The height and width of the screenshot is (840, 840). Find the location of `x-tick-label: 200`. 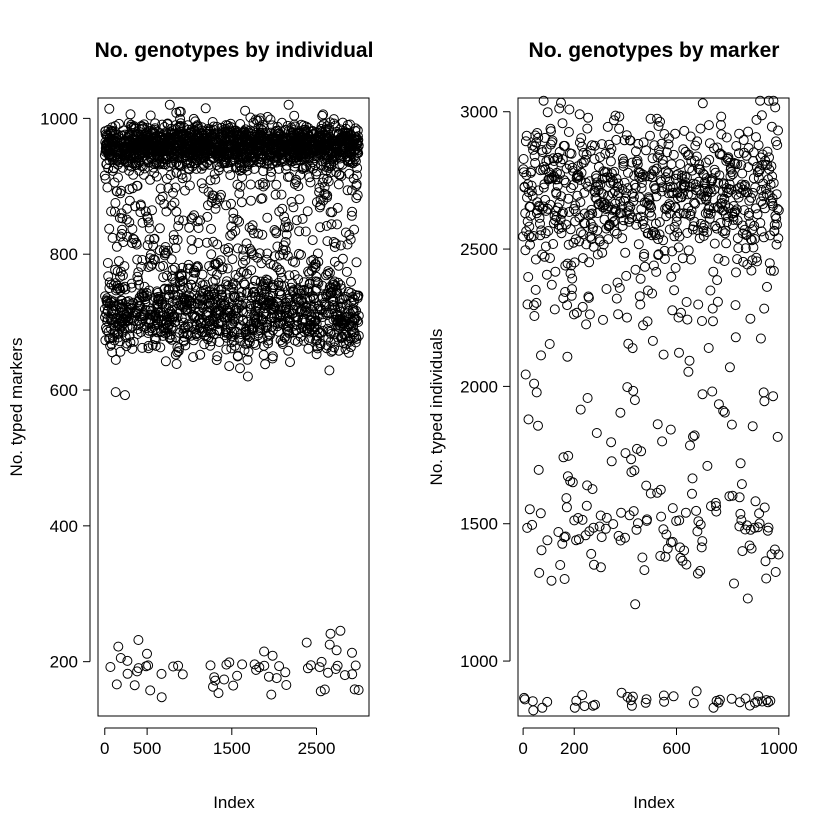

x-tick-label: 200 is located at coordinates (574, 748).